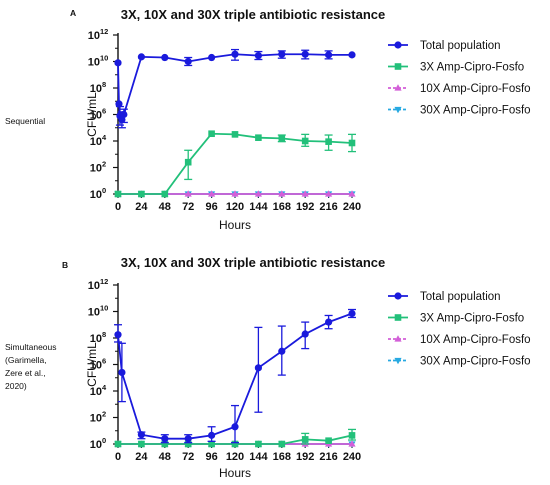 This screenshot has width=550, height=485. What do you see at coordinates (188, 457) in the screenshot?
I see `x-tick-label: 72` at bounding box center [188, 457].